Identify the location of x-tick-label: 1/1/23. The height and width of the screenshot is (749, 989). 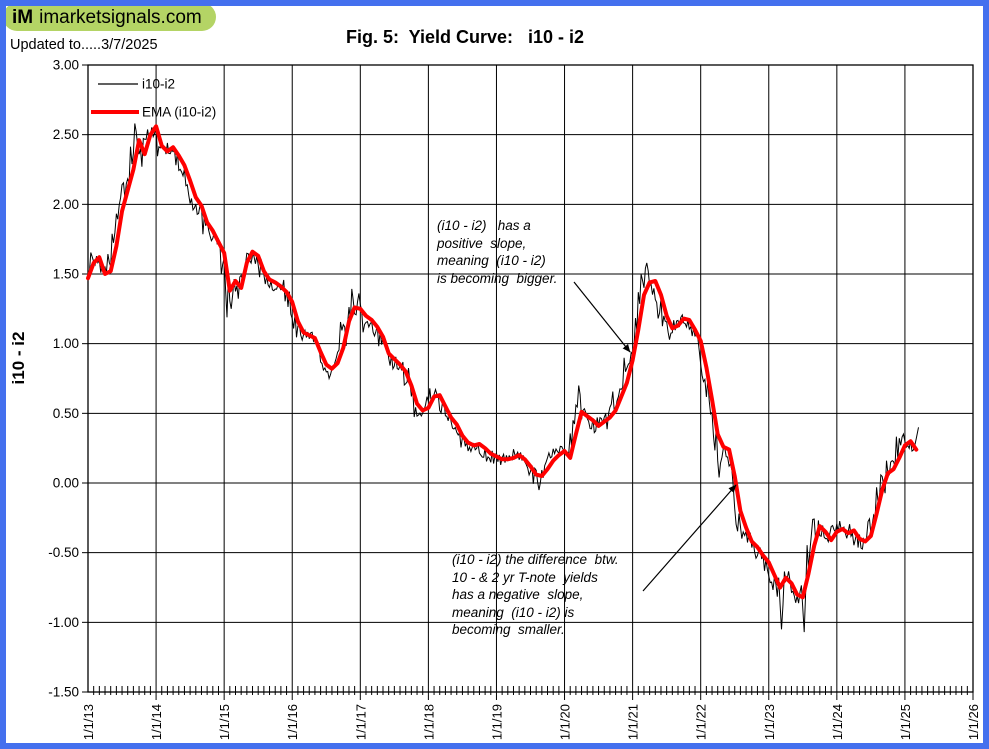
(769, 722).